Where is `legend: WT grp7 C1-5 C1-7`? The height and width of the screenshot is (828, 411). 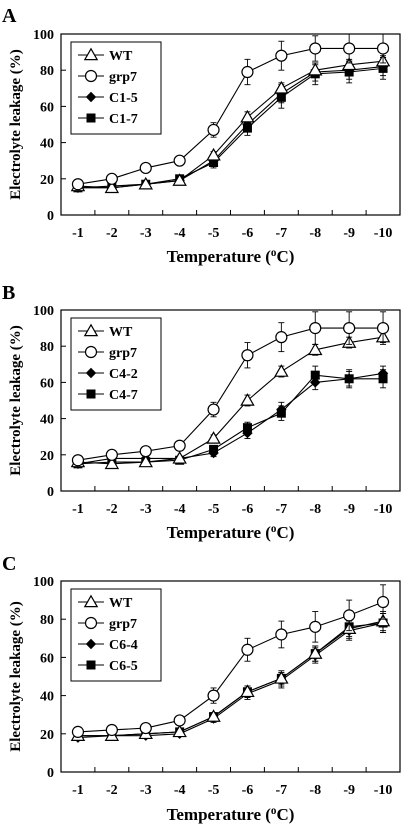 legend: WT grp7 C1-5 C1-7 is located at coordinates (116, 88).